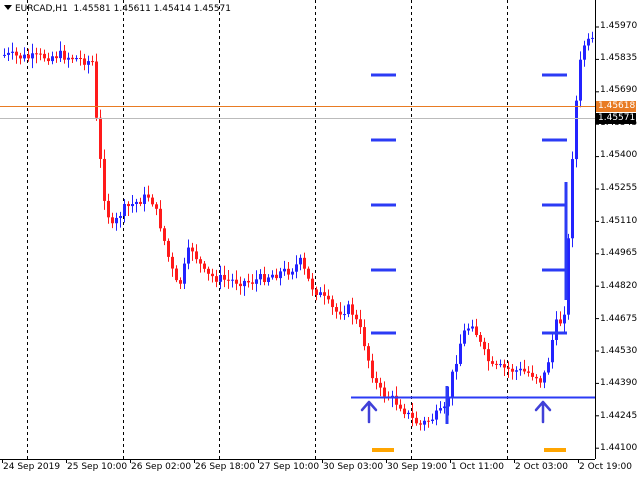 This screenshot has height=480, width=640. Describe the element at coordinates (353, 467) in the screenshot. I see `time-label: 30 Sep 03:00` at that location.